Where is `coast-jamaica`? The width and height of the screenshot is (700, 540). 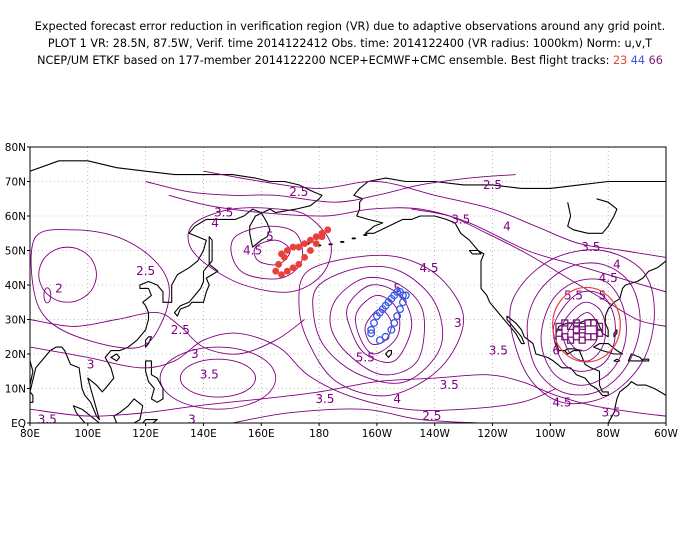 coast-jamaica is located at coordinates (617, 360).